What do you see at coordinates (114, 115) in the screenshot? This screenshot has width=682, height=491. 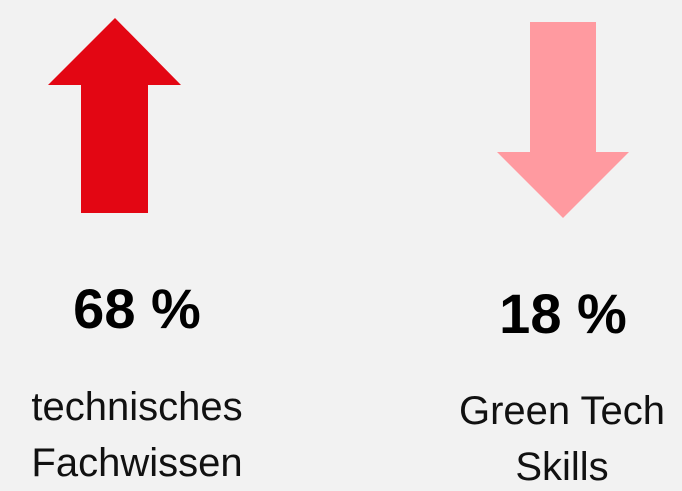 I see `arrow-up` at bounding box center [114, 115].